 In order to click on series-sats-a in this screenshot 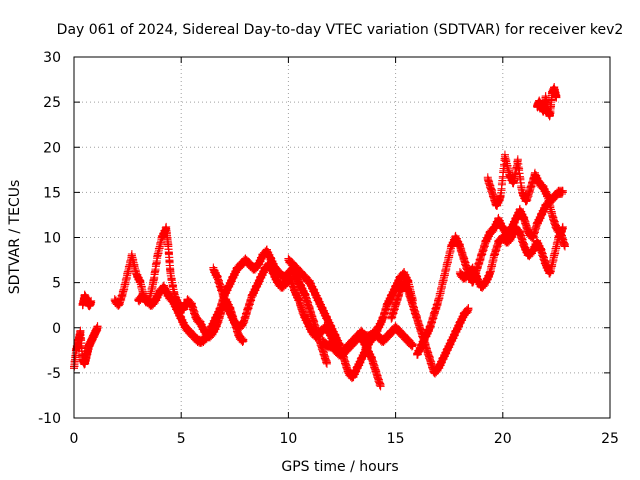, I will do `click(86, 347)`.